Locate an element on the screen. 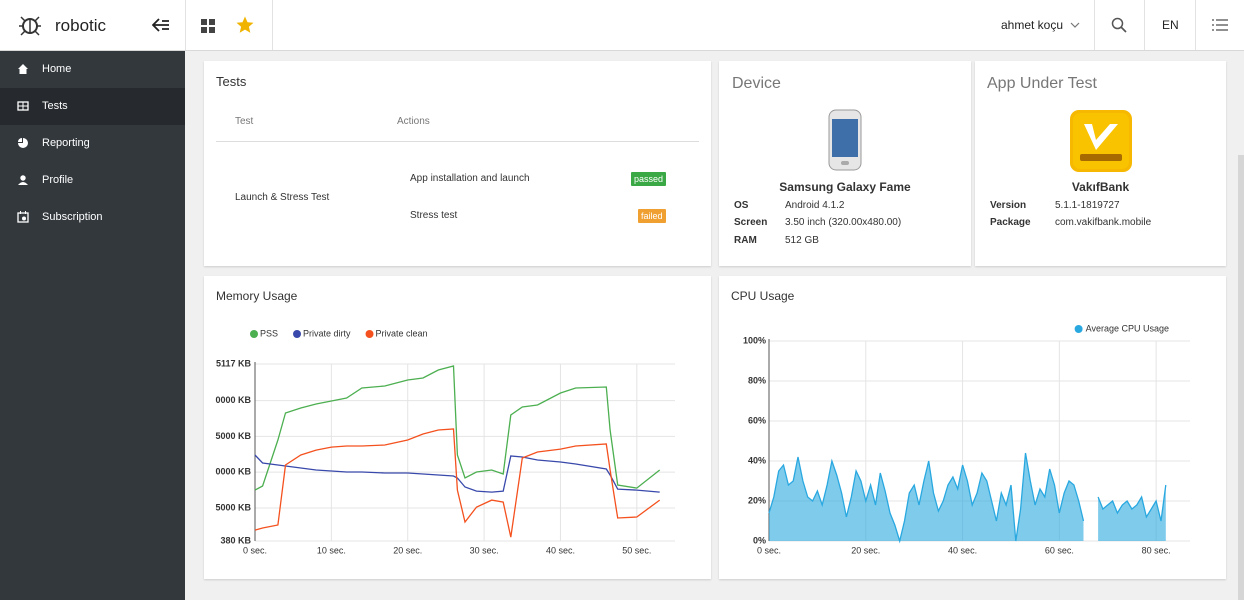 The height and width of the screenshot is (600, 1244). brand: robotic is located at coordinates (81, 25).